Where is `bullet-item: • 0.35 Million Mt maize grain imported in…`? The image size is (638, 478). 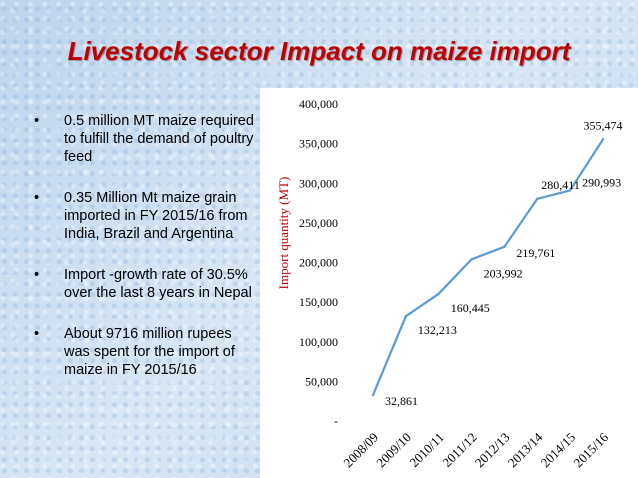 bullet-item: • 0.35 Million Mt maize grain imported in… is located at coordinates (145, 216).